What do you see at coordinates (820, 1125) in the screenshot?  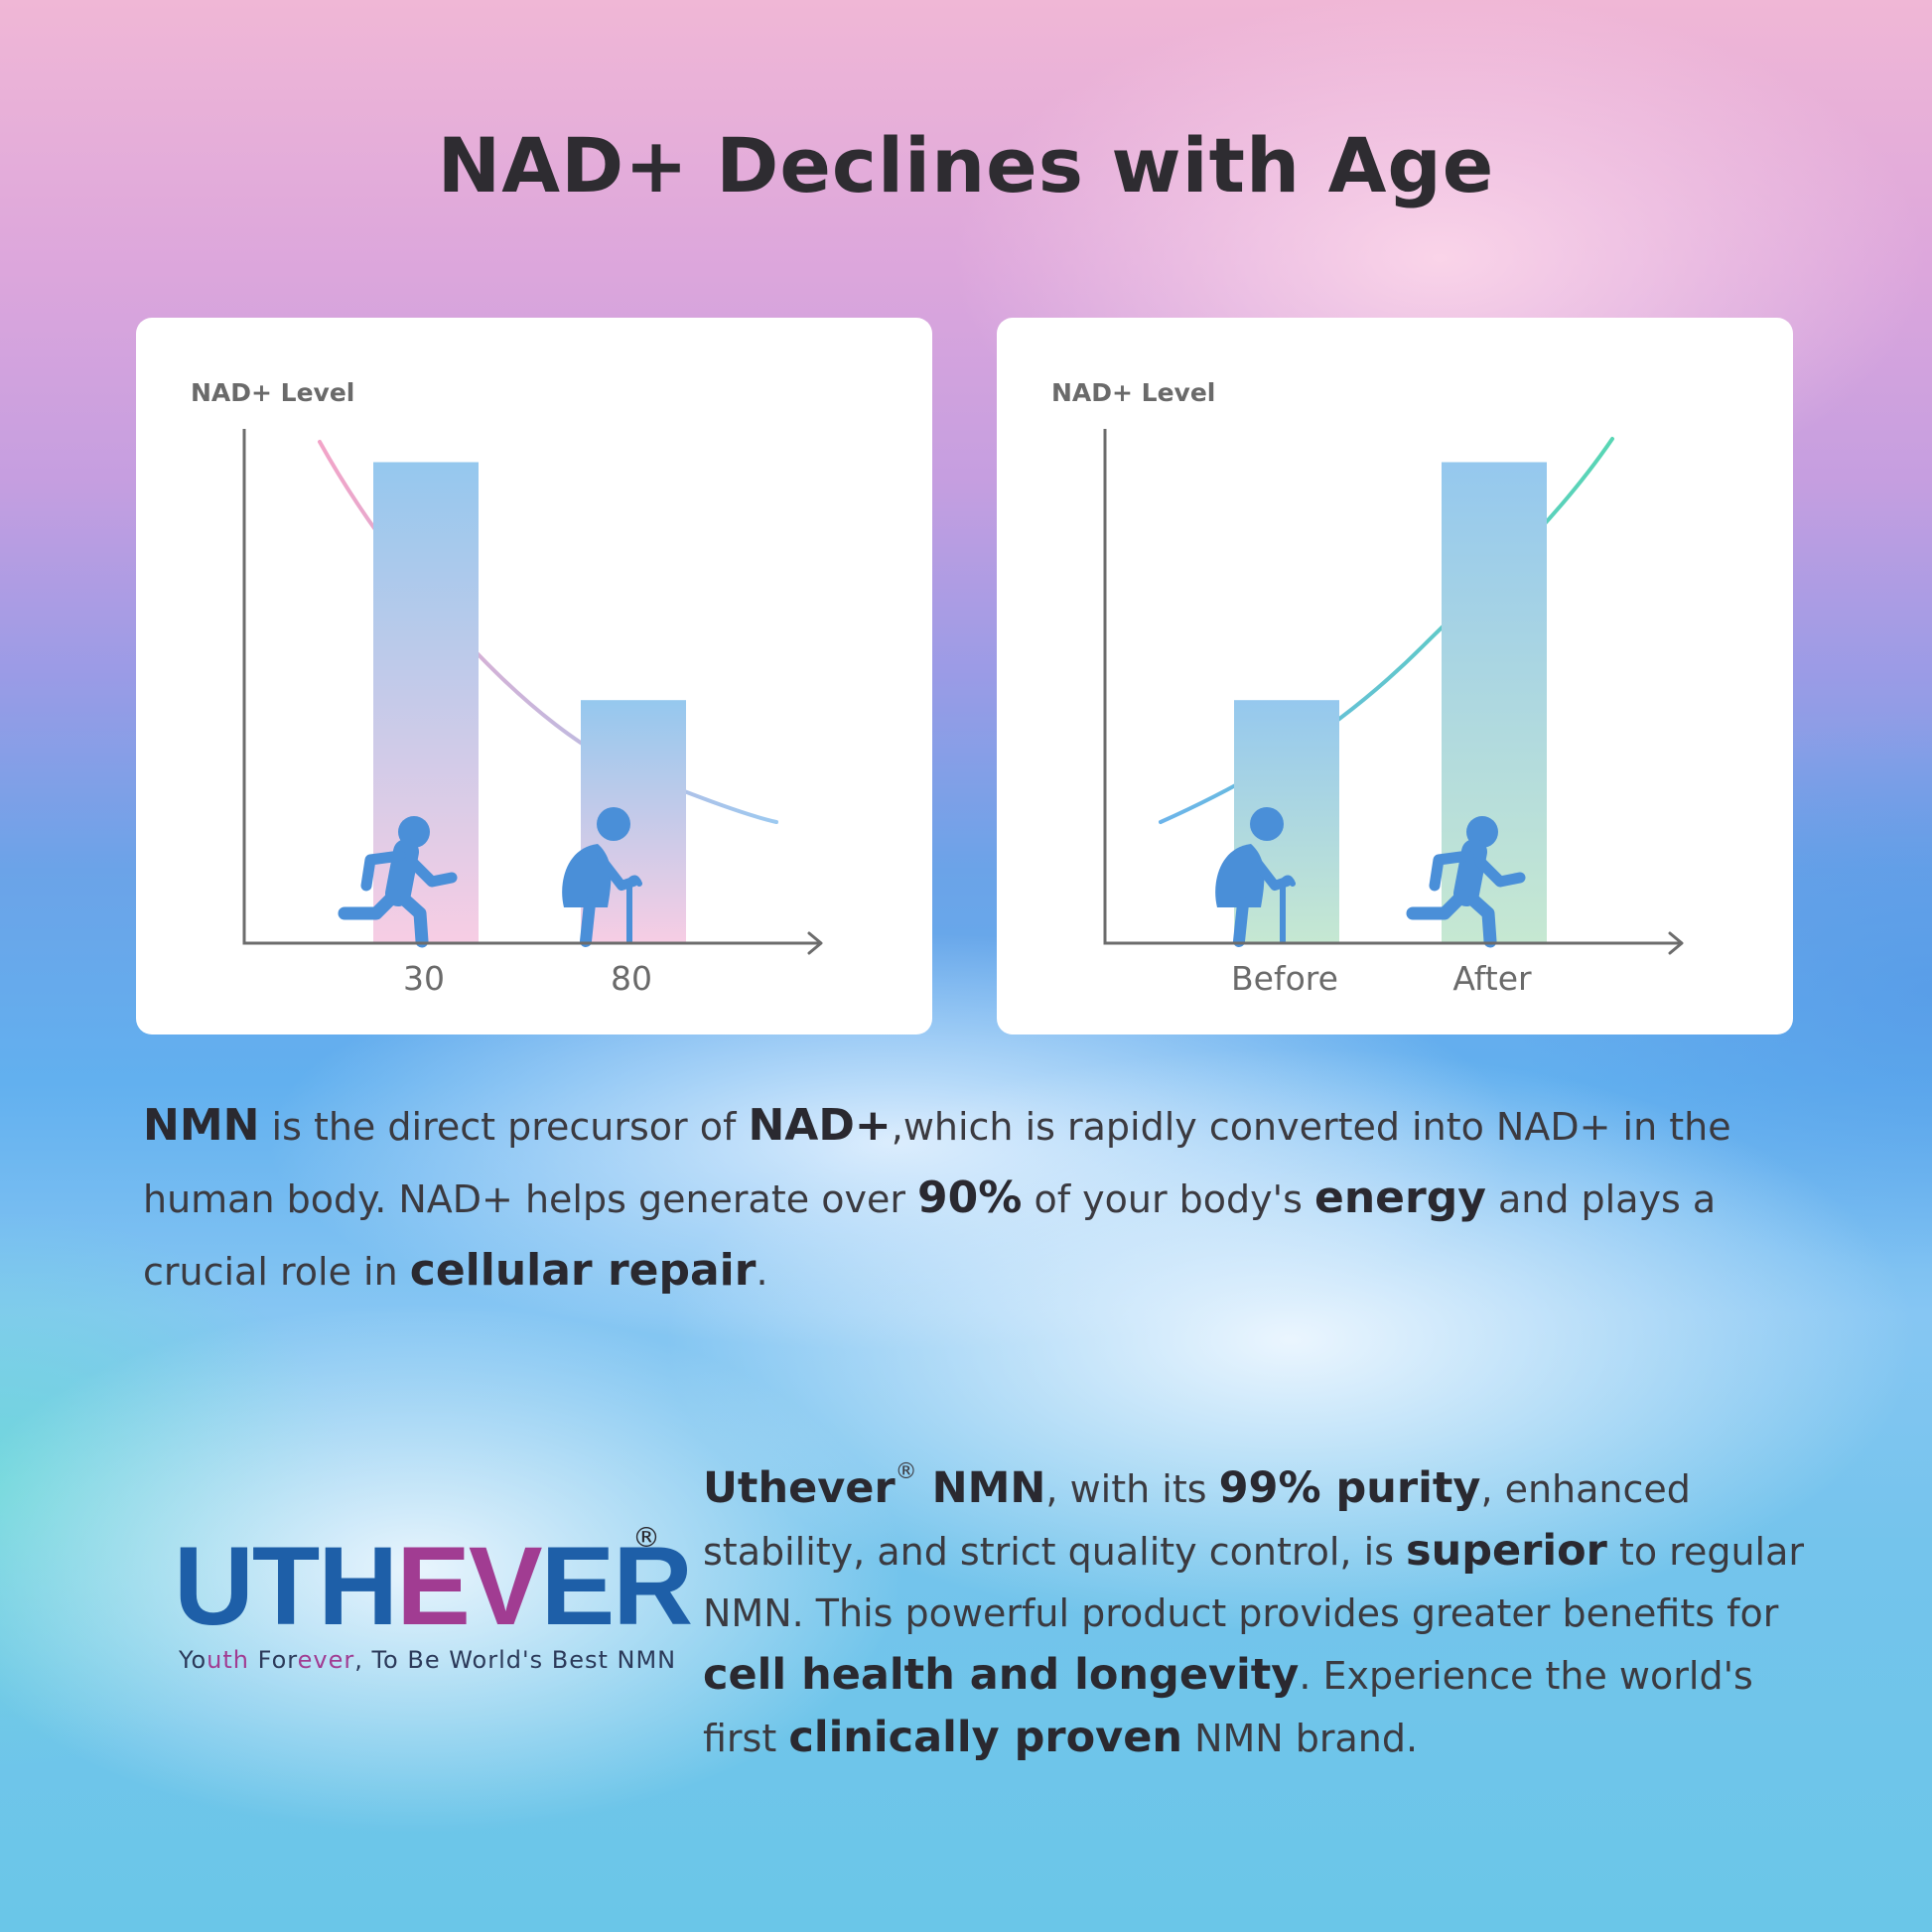 I see `intro-segment: NAD+` at bounding box center [820, 1125].